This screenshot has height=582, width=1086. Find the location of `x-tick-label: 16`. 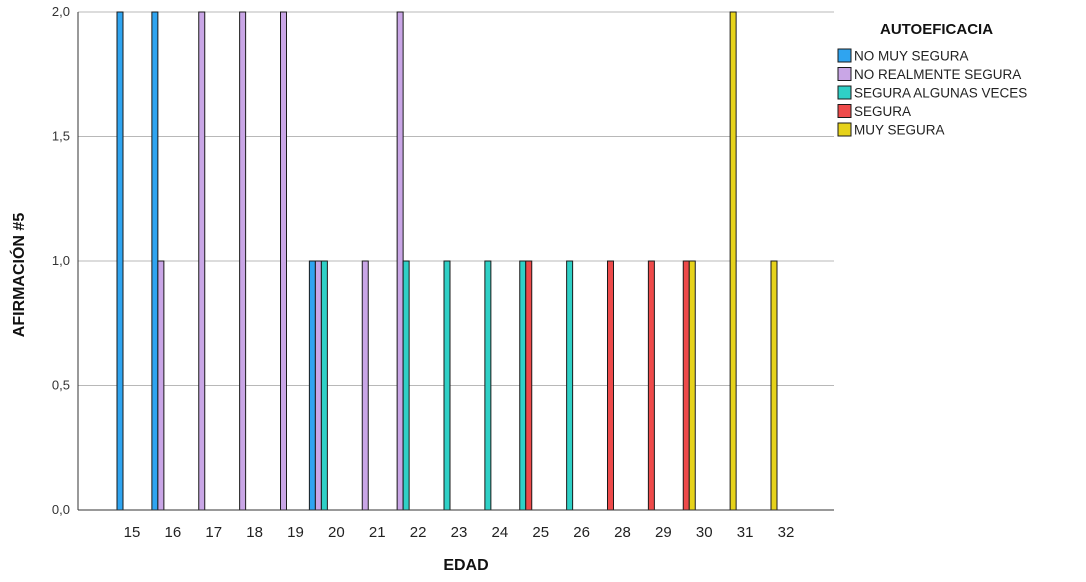

x-tick-label: 16 is located at coordinates (173, 532).